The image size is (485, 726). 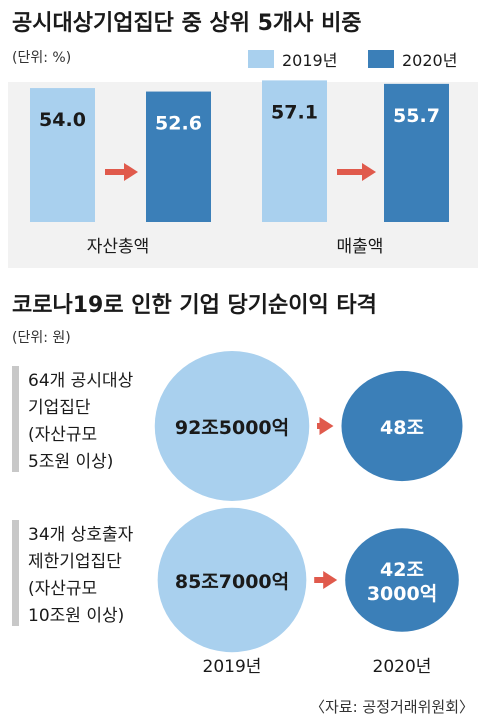 I want to click on bubble-value-label: 85조7000억, so click(x=232, y=582).